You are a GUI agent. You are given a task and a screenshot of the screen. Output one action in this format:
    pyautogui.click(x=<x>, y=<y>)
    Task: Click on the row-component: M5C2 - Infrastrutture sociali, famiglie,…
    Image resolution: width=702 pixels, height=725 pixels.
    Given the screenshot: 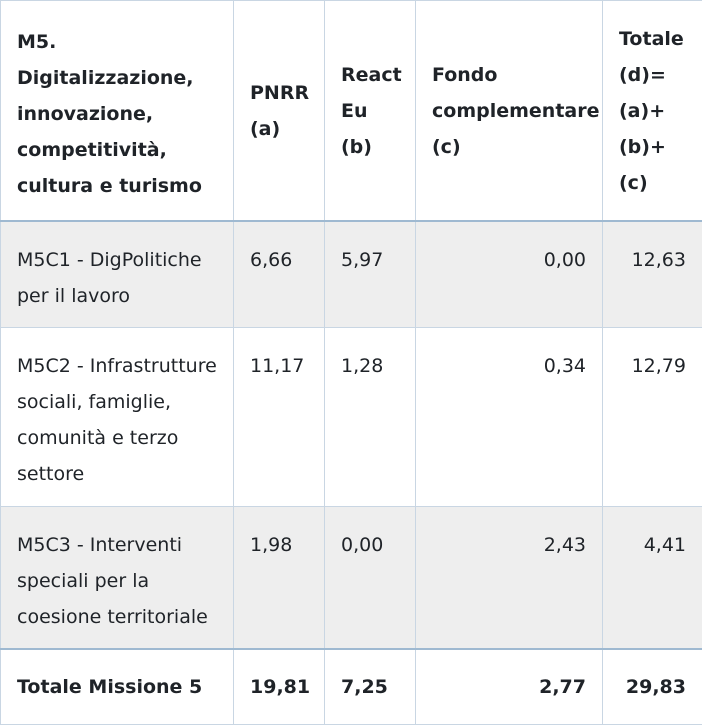 What is the action you would take?
    pyautogui.click(x=117, y=416)
    